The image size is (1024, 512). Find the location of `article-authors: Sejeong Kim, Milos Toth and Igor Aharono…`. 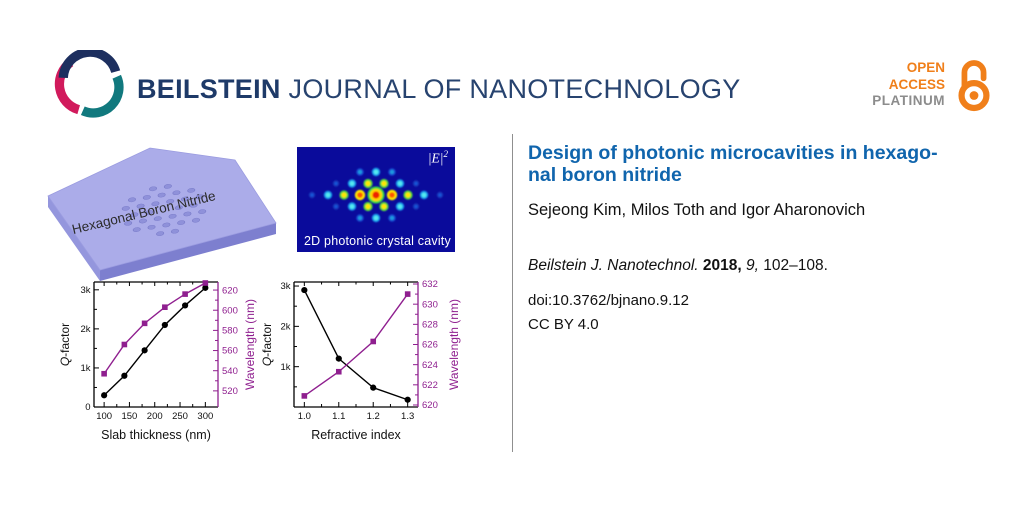

article-authors: Sejeong Kim, Milos Toth and Igor Aharono… is located at coordinates (697, 210).